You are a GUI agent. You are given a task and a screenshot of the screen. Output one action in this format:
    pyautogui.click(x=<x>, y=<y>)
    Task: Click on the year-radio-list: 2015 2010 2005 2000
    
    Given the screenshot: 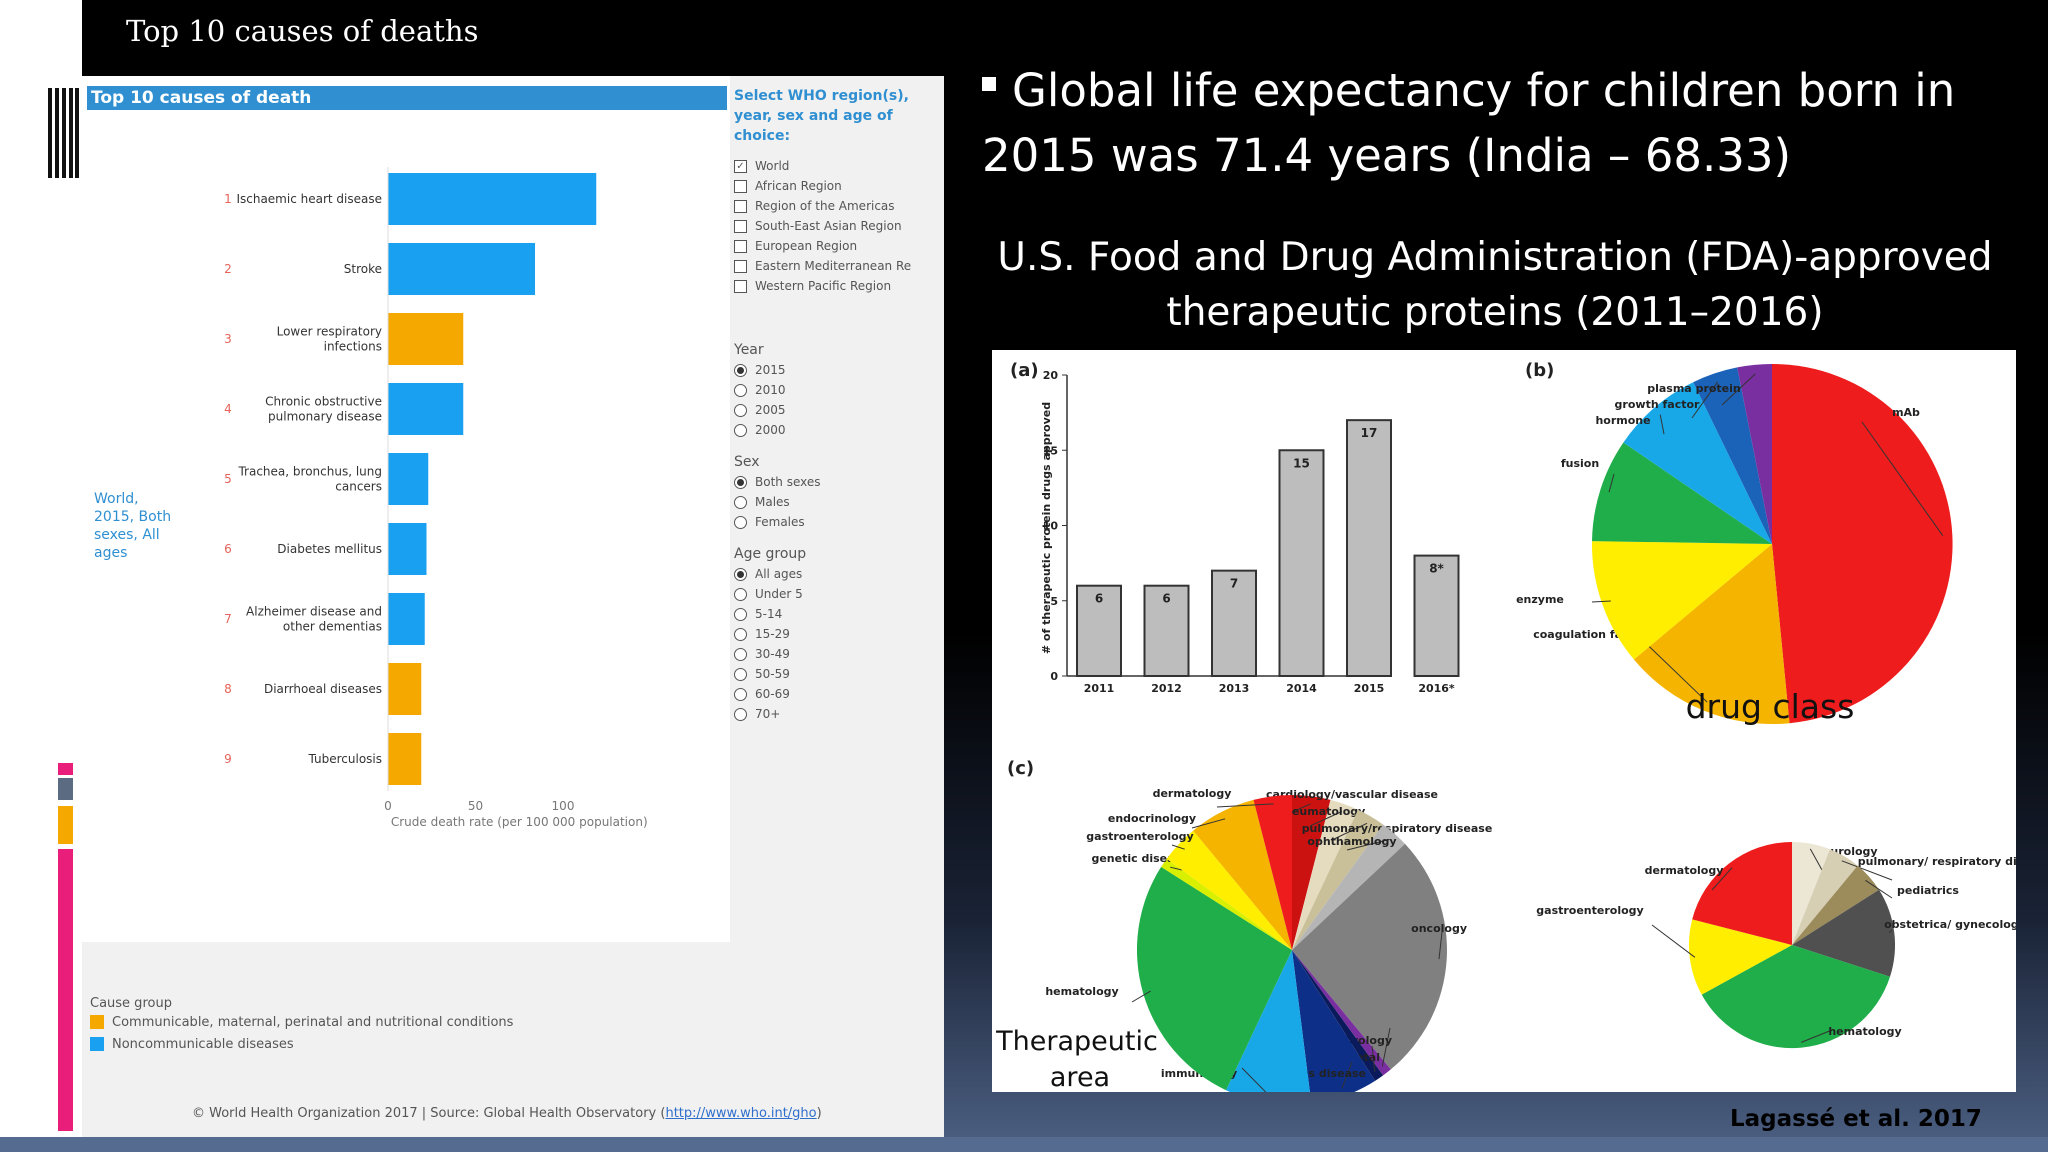 What is the action you would take?
    pyautogui.click(x=839, y=400)
    